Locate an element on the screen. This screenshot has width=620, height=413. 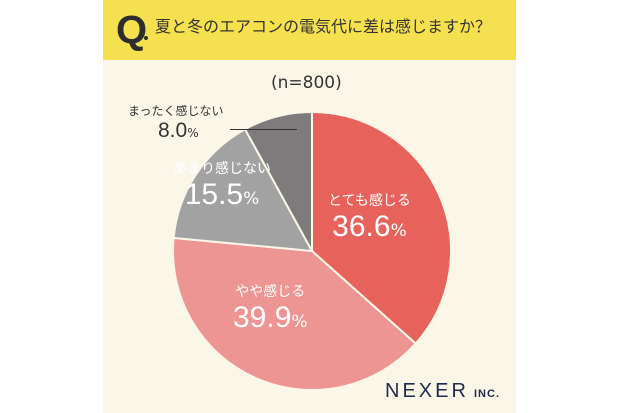
slice-value: 36.6 is located at coordinates (361, 226).